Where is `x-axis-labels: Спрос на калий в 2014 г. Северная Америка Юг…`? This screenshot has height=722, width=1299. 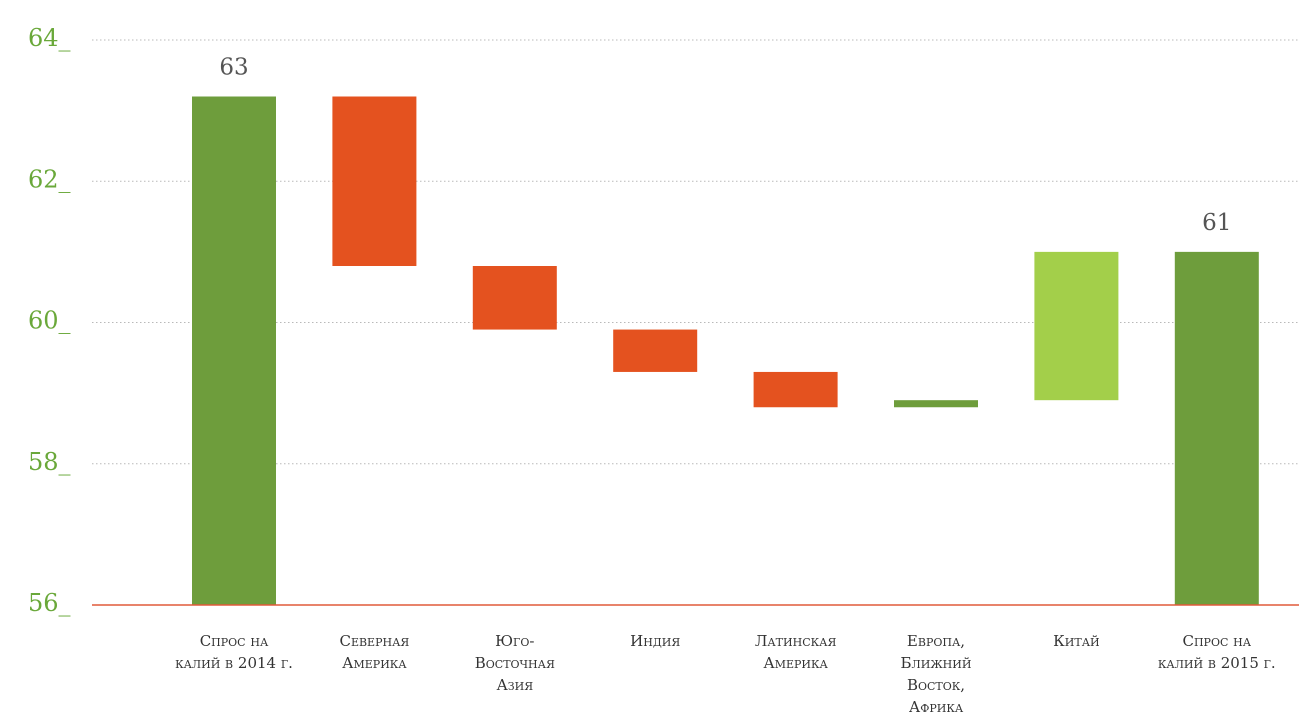
x-axis-labels: Спрос на калий в 2014 г. Северная Америка Юг… is located at coordinates (725, 674).